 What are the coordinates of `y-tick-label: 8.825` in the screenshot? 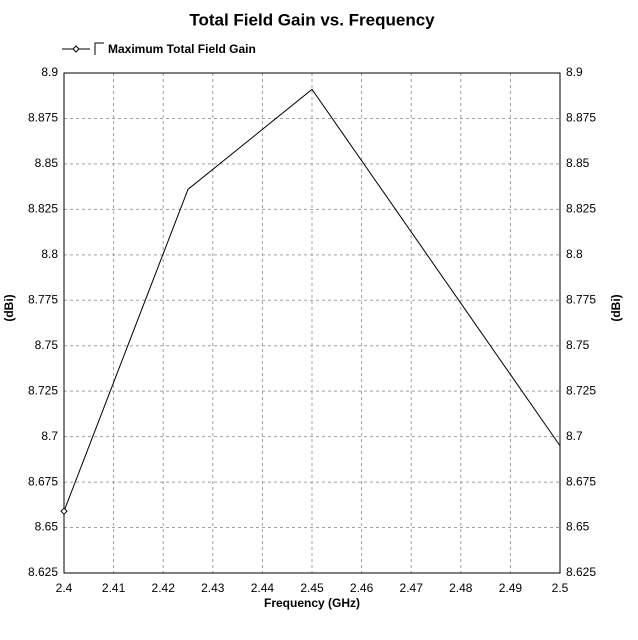 It's located at (43, 209).